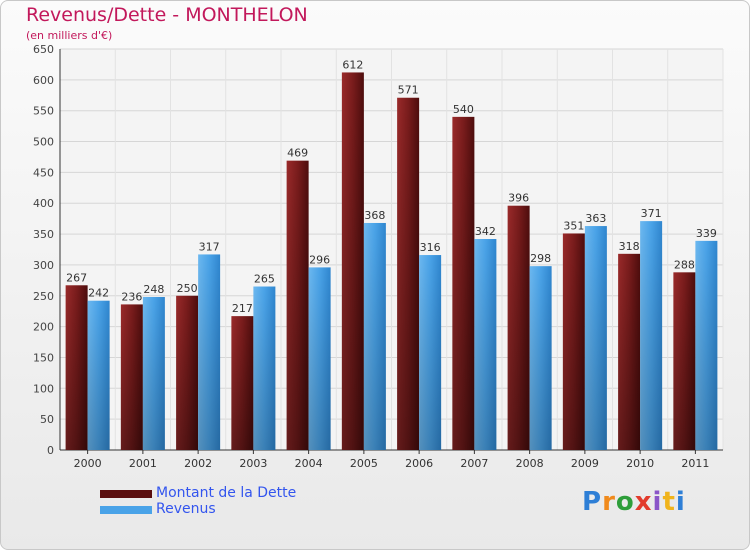  I want to click on y-tick-label: 100, so click(43, 388).